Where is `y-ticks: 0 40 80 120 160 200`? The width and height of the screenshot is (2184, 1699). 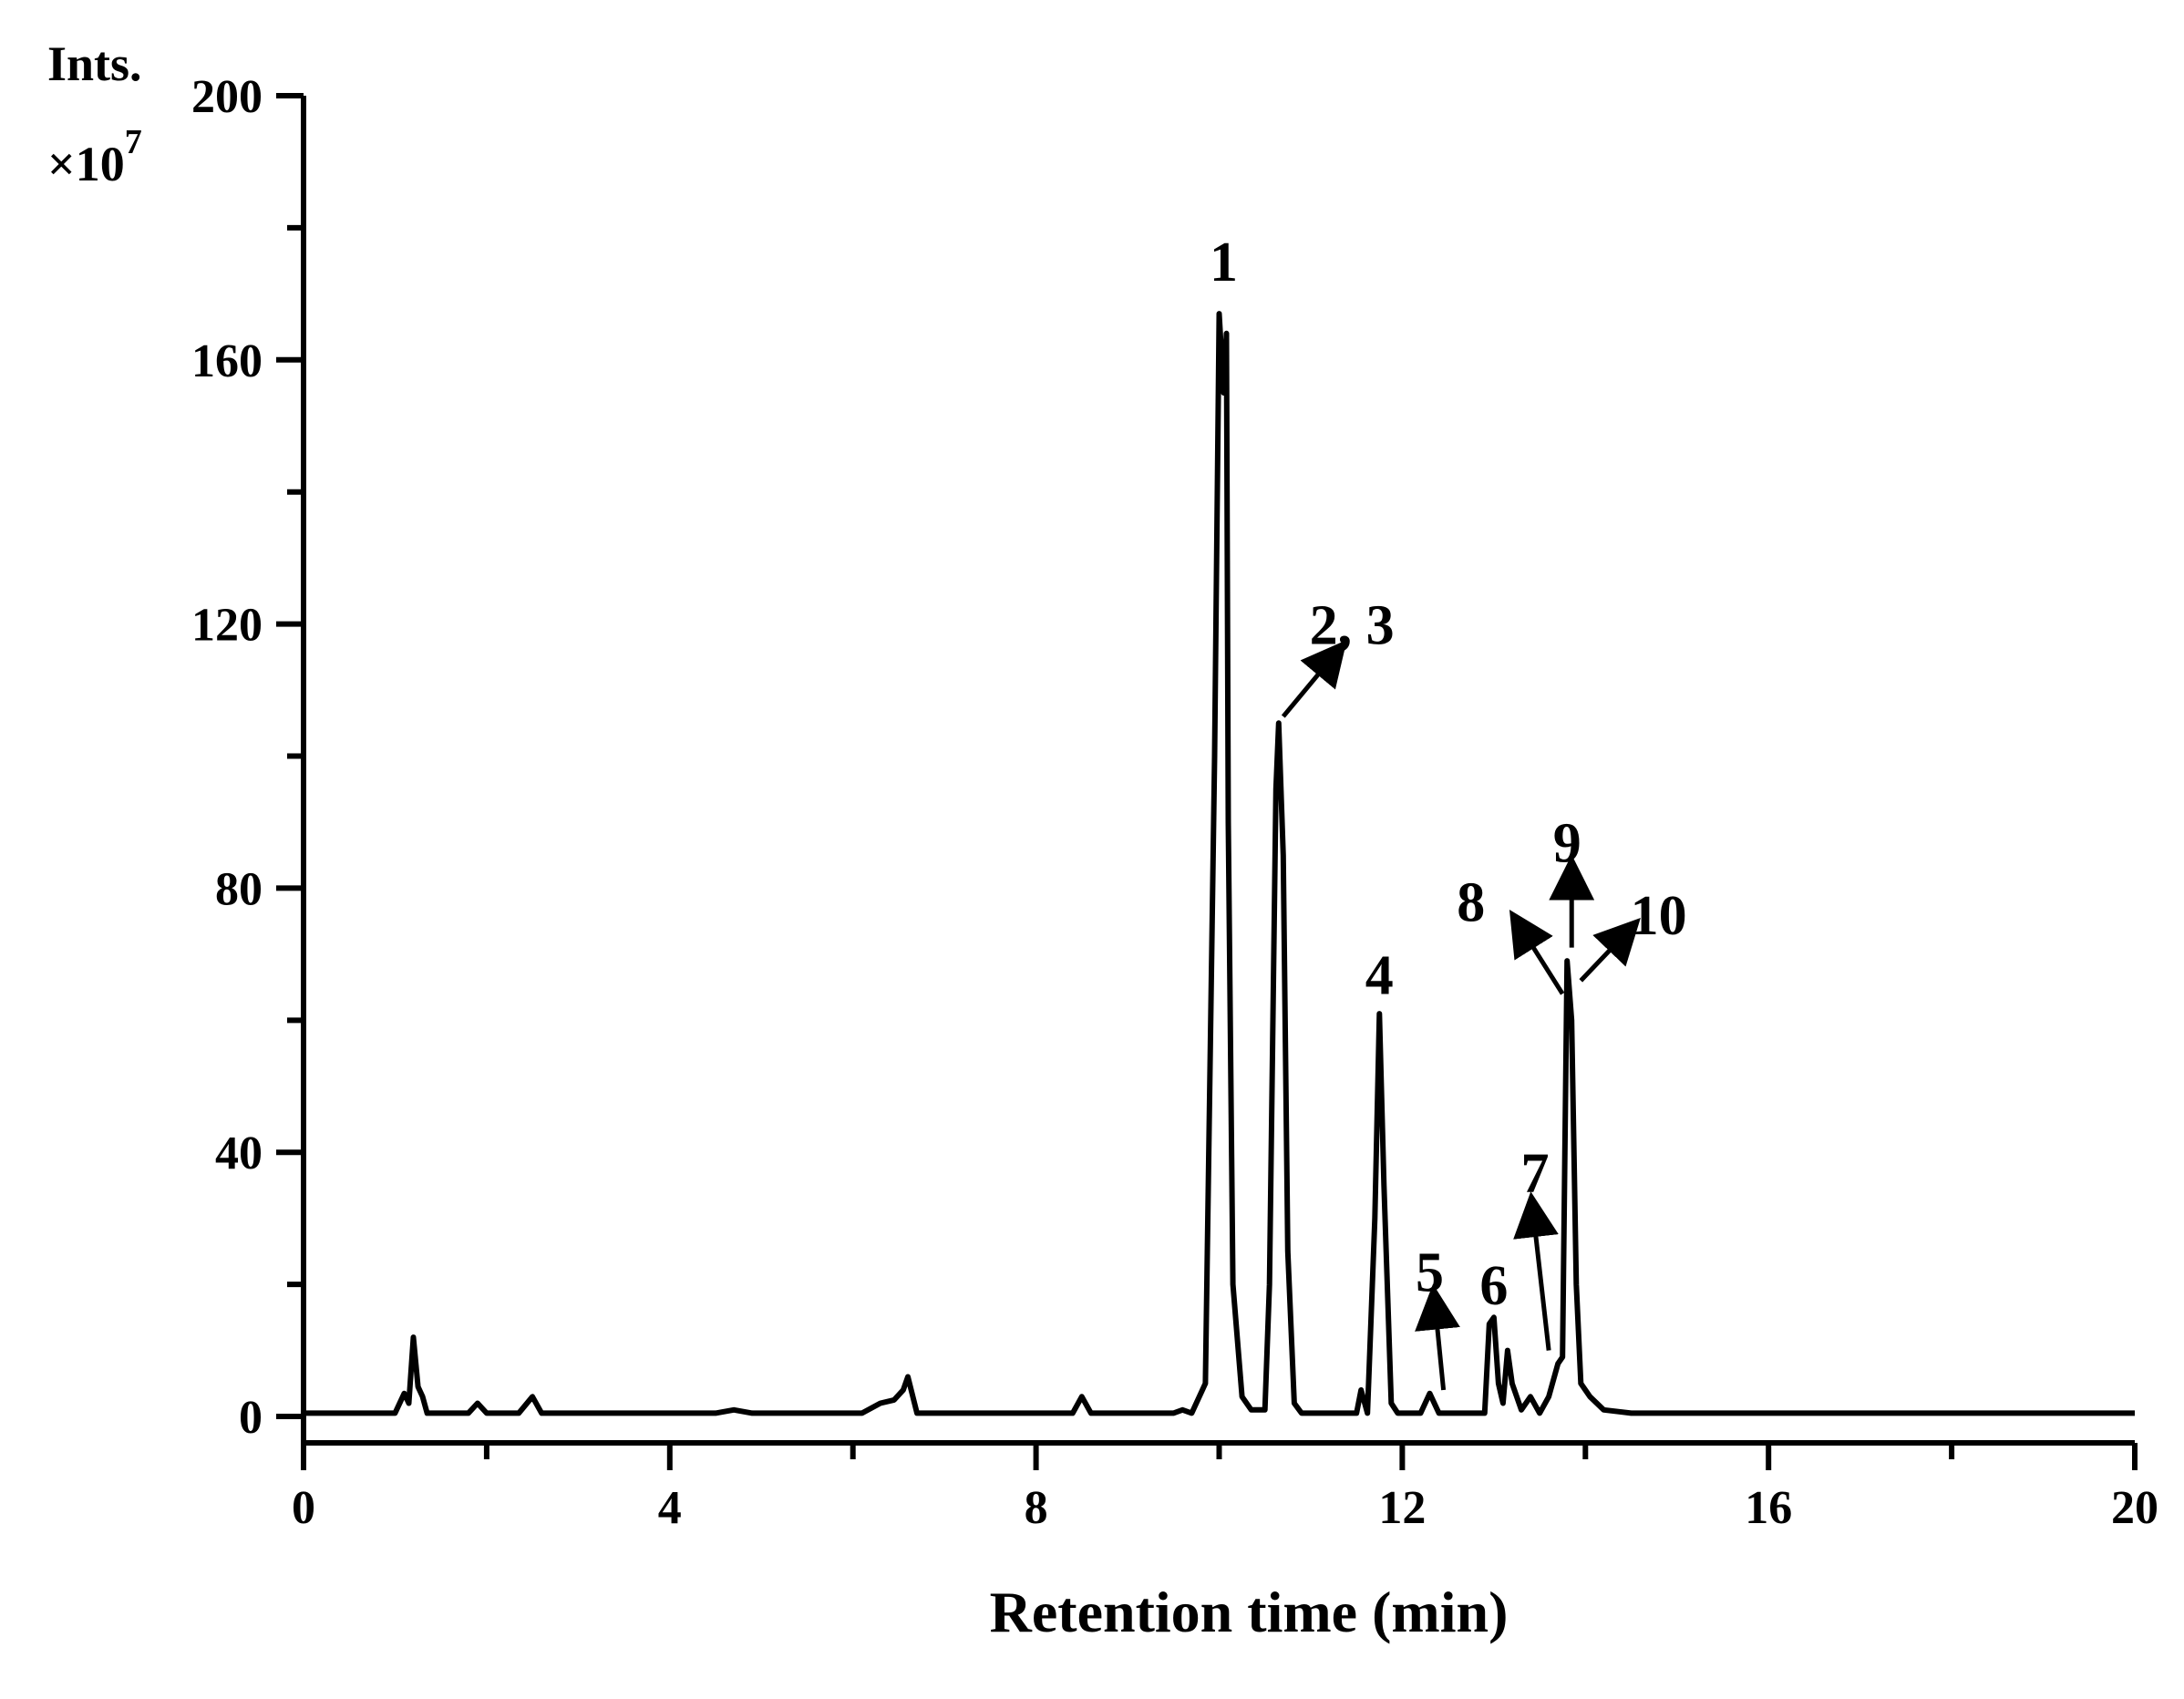 y-ticks: 0 40 80 120 160 200 is located at coordinates (248, 757).